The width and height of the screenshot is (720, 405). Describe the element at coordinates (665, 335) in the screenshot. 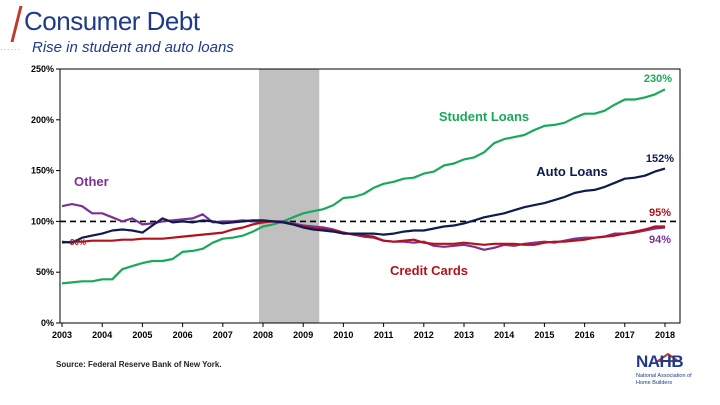

I see `x-tick-label: 2018` at that location.